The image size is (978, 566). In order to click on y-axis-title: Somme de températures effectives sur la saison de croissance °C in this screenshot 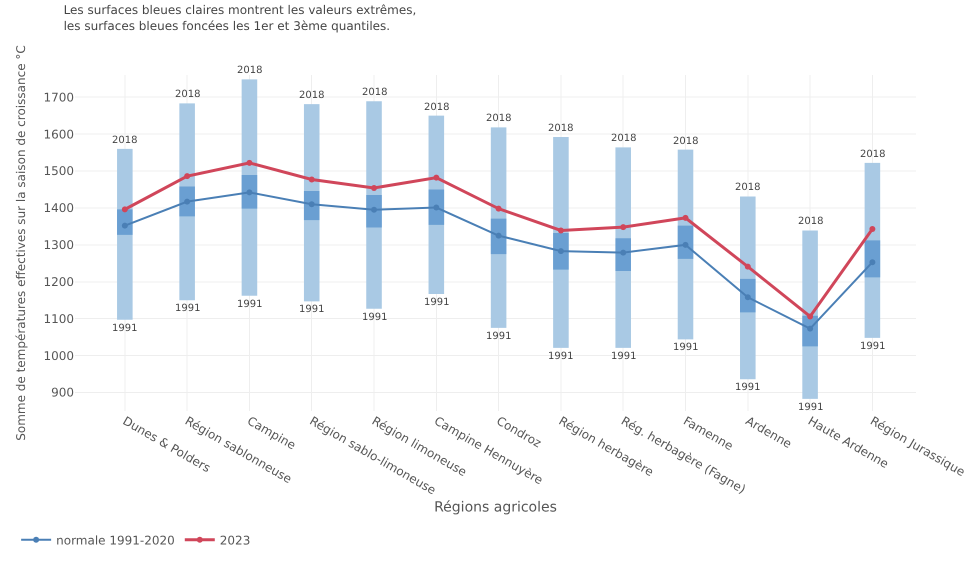, I will do `click(21, 243)`.